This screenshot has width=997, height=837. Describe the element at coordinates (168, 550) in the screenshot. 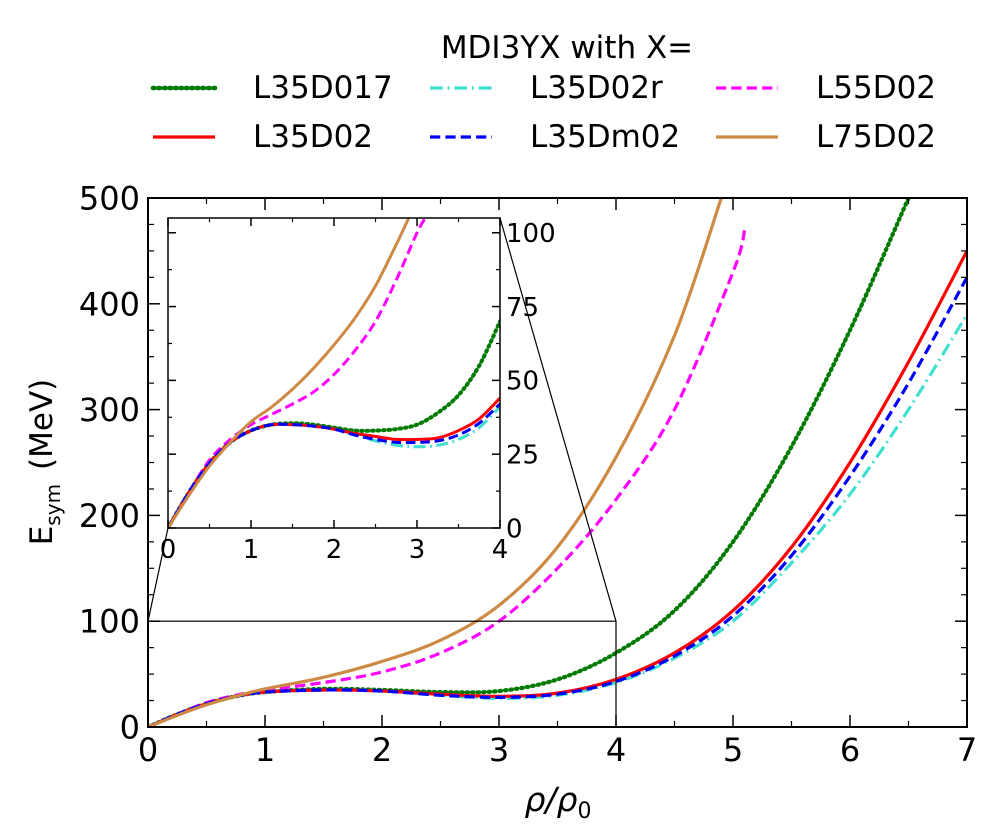

I see `inset-x-tick-label: 0` at that location.